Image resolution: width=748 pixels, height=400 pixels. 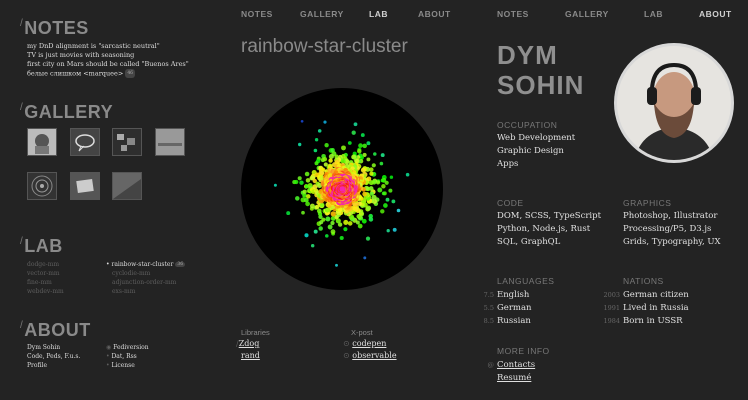 What do you see at coordinates (44, 347) in the screenshot?
I see `about-item: Dym Sohin` at bounding box center [44, 347].